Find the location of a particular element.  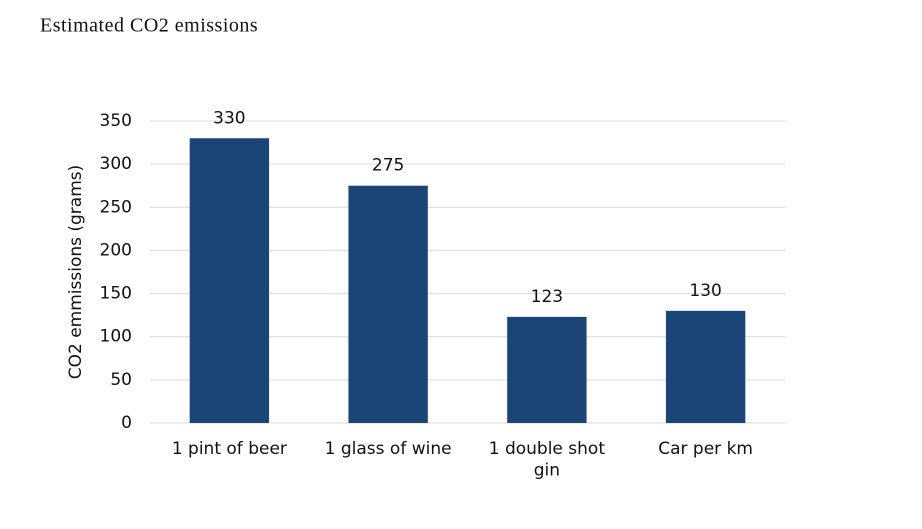

x-tick-label: 1 pint of beer is located at coordinates (229, 449).